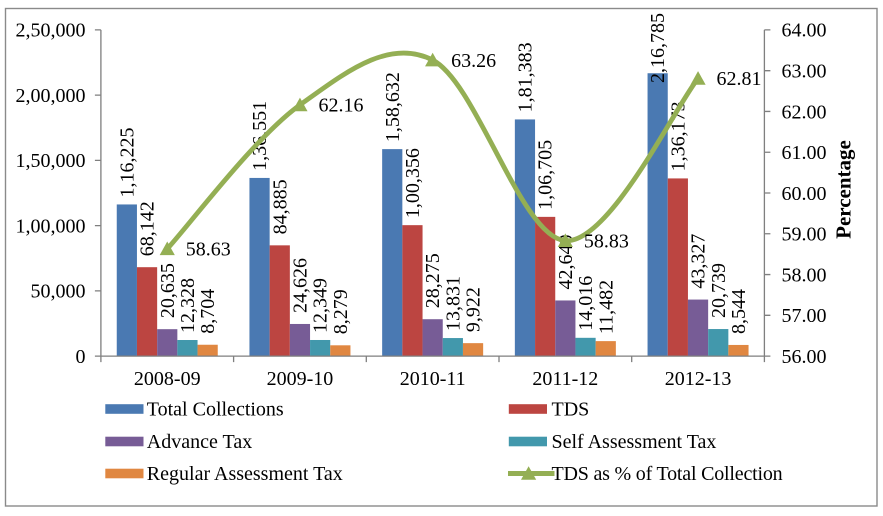 The image size is (883, 516). What do you see at coordinates (658, 48) in the screenshot?
I see `svg-text: 2,16,785` at bounding box center [658, 48].